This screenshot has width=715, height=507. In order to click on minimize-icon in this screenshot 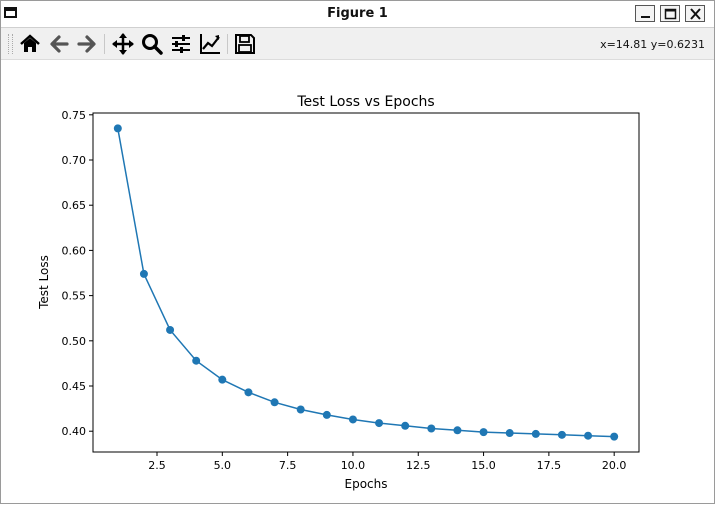, I will do `click(645, 17)`.